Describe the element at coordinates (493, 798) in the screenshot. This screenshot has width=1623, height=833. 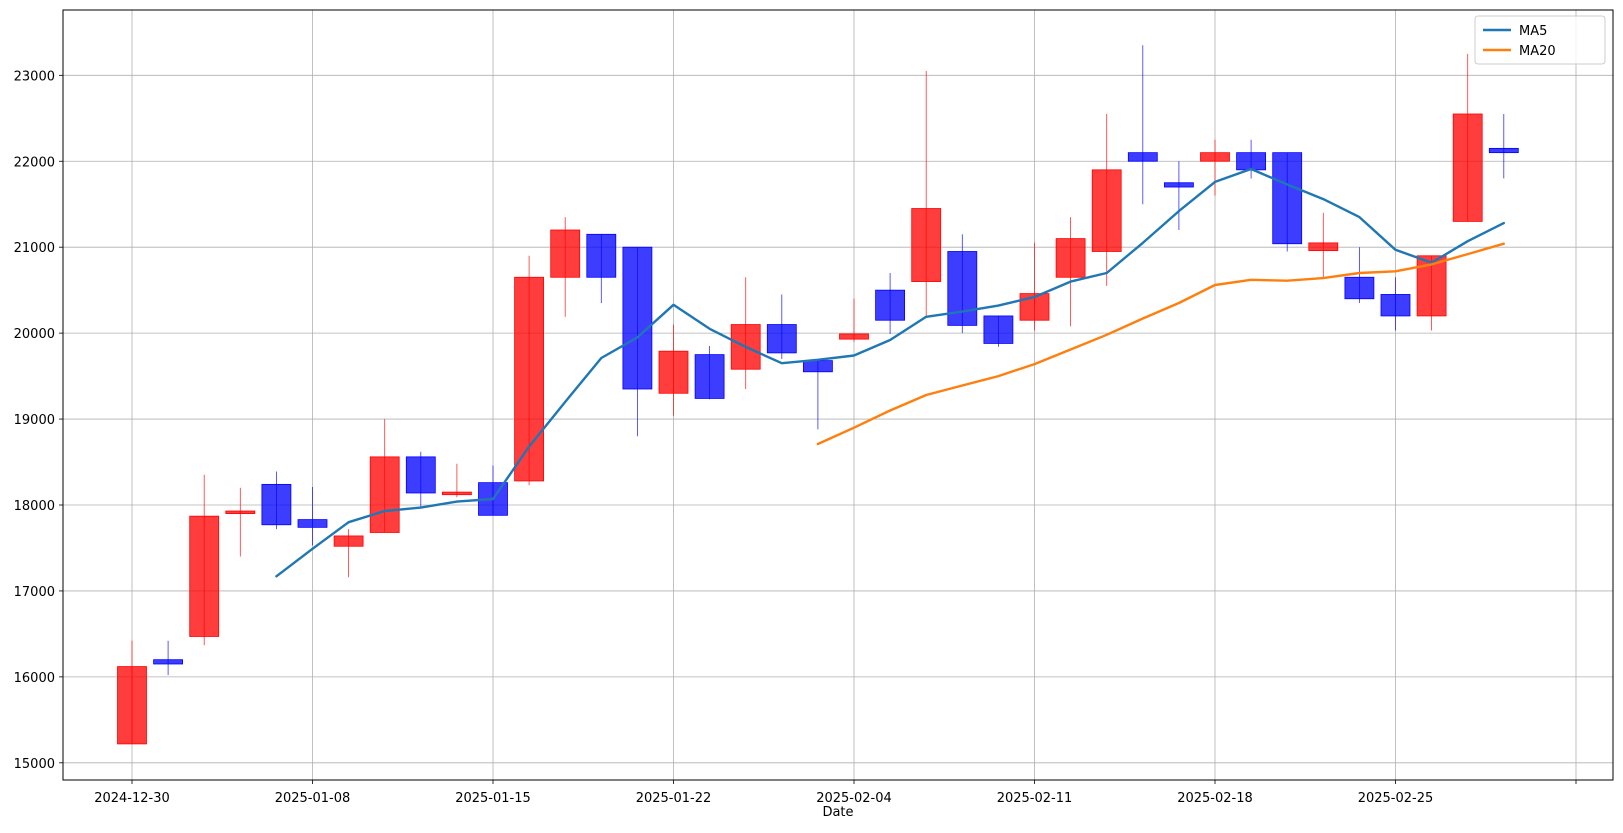
I see `x-tick-label: 2025-01-15` at that location.